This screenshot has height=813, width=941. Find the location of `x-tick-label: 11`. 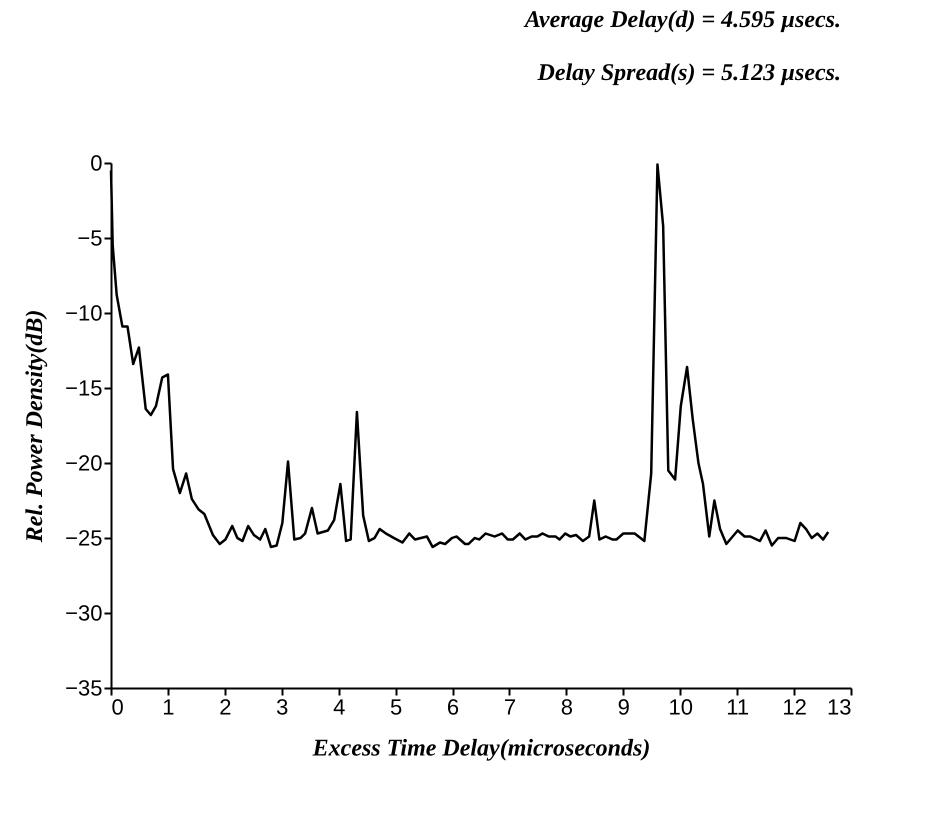

x-tick-label: 11 is located at coordinates (738, 707).